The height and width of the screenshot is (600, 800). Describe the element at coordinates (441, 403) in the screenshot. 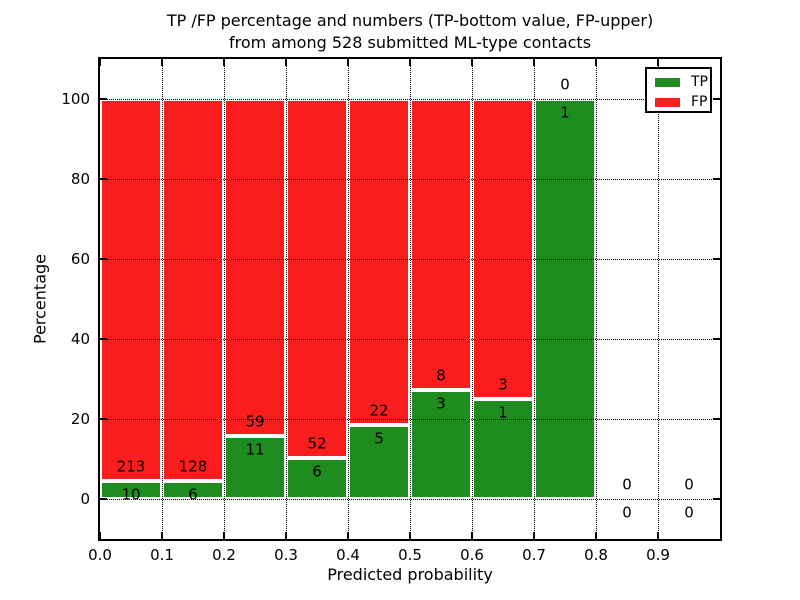

I see `tp-count-label: 3` at that location.